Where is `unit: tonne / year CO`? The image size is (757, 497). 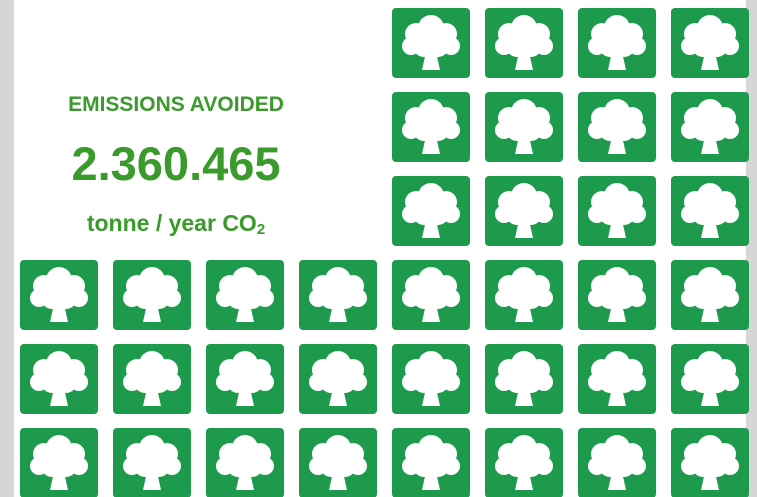
unit: tonne / year CO is located at coordinates (172, 223).